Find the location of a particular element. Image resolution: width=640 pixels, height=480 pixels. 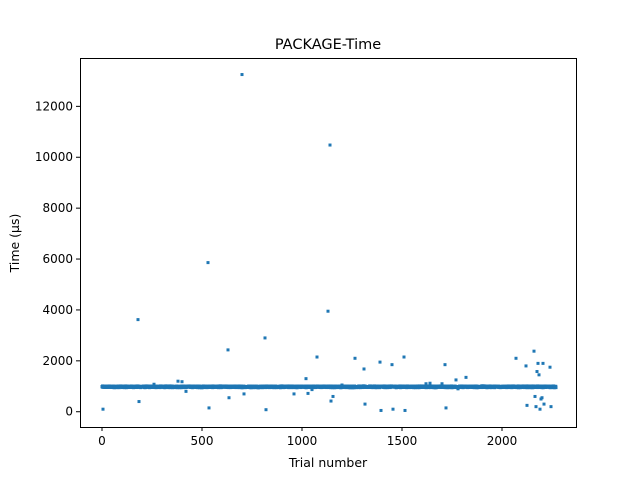

y-tick-label: 10000 is located at coordinates (54, 157).